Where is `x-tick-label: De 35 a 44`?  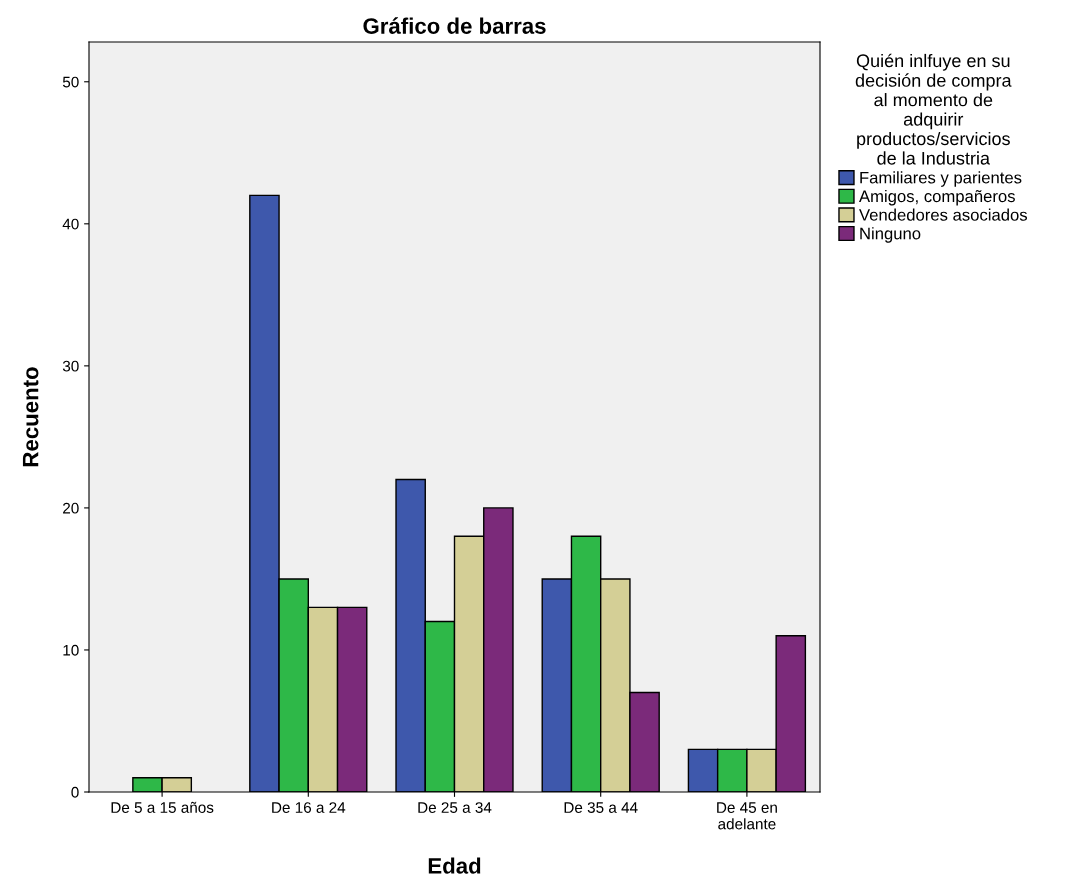 x-tick-label: De 35 a 44 is located at coordinates (601, 807).